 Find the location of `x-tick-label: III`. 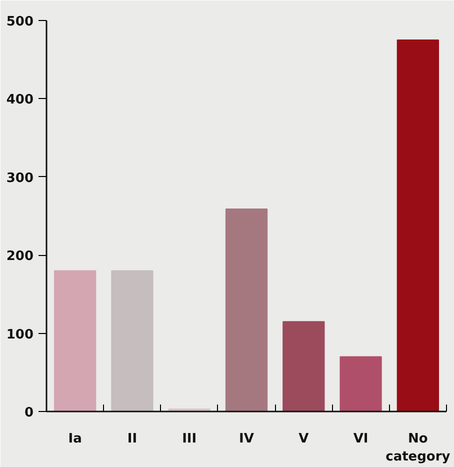

x-tick-label: III is located at coordinates (189, 439).